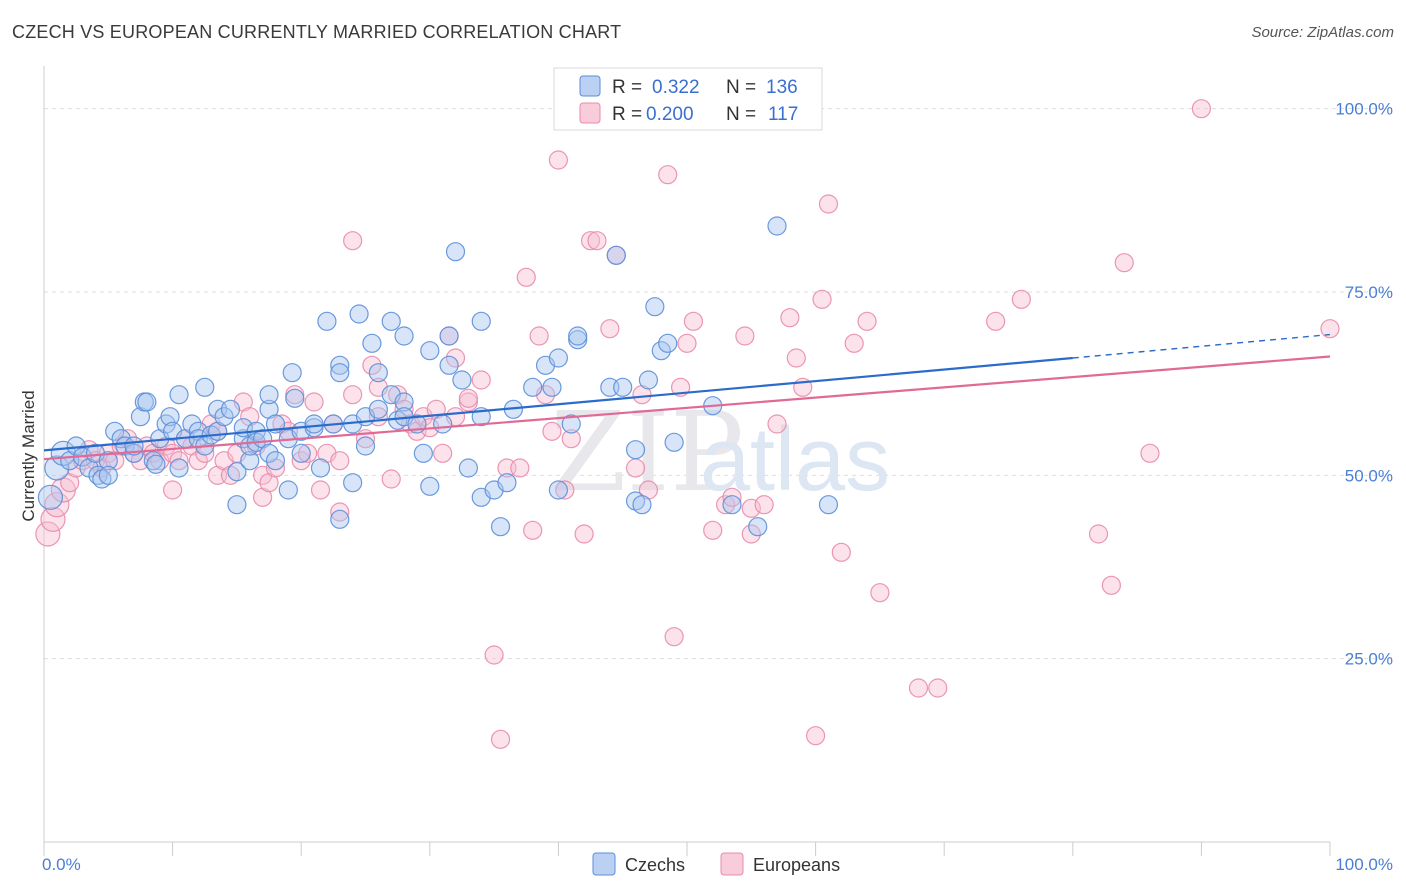 This screenshot has width=1406, height=892. Describe the element at coordinates (676, 87) in the screenshot. I see `legend-r-value-czechs: 0.322` at that location.